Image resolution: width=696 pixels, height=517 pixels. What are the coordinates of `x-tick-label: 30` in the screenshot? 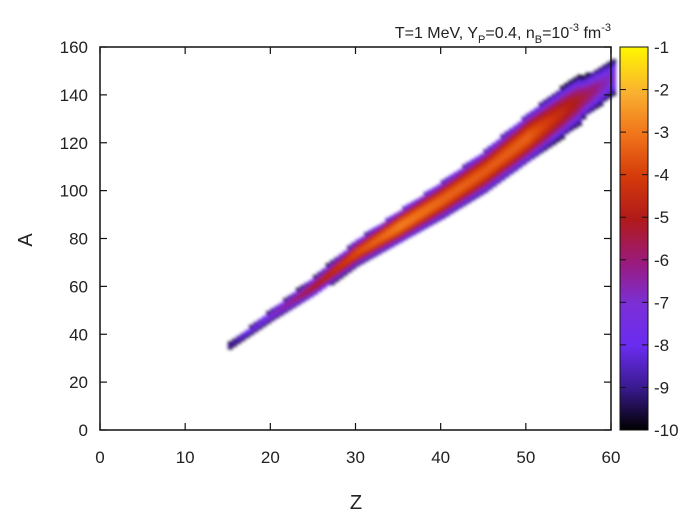 It's located at (355, 457).